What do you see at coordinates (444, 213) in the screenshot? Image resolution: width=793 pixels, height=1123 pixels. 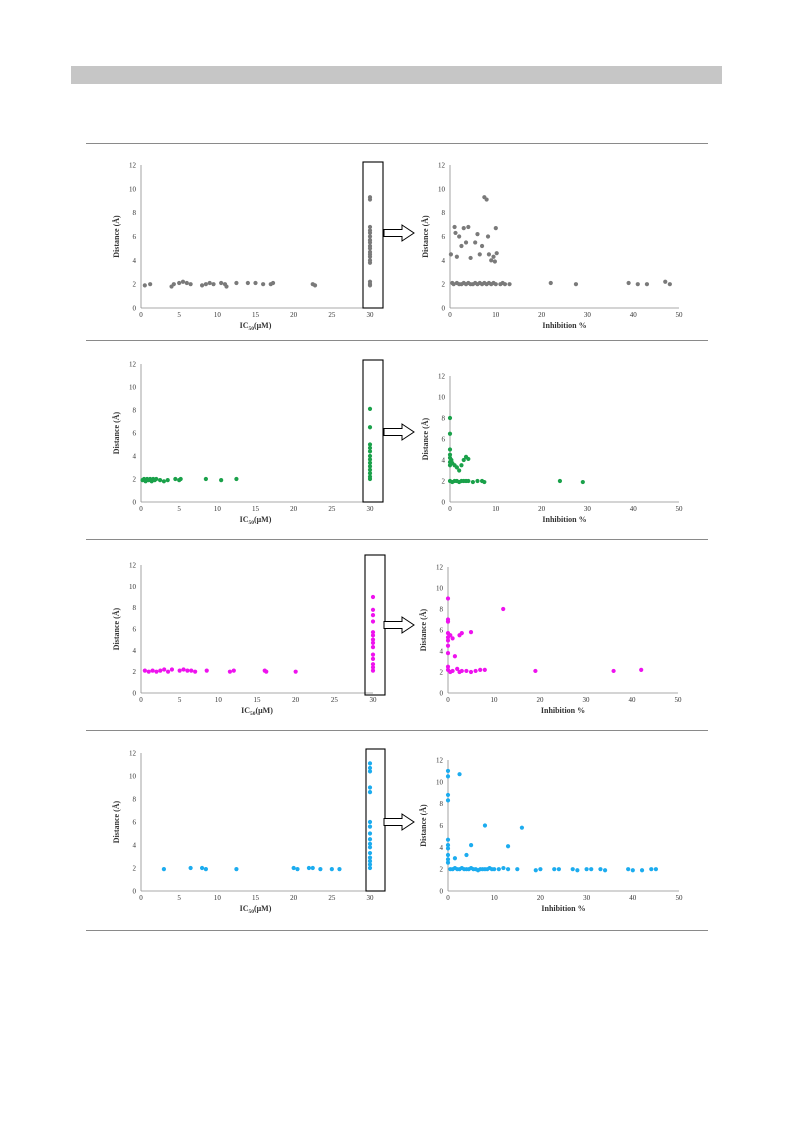 I see `y-tick-label: 8` at bounding box center [444, 213].